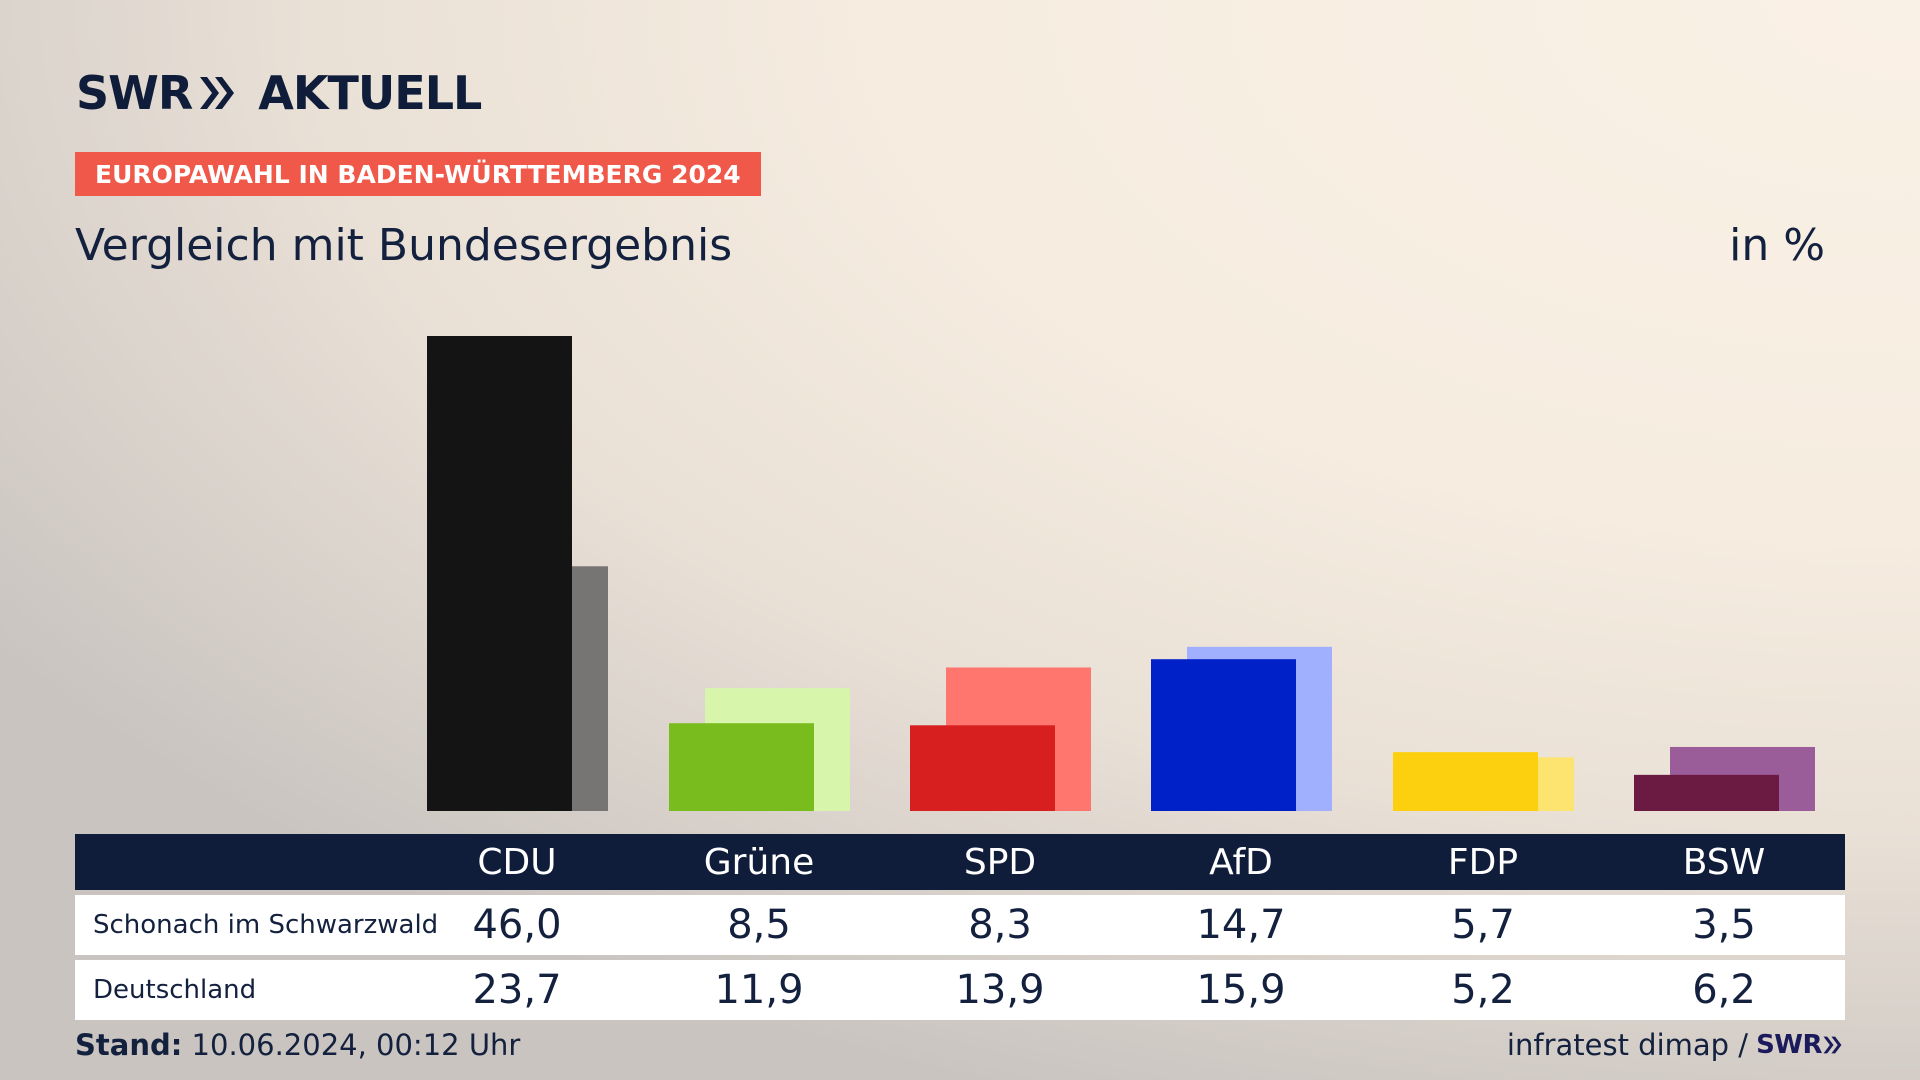  I want to click on table-cell: 13,9, so click(1000, 990).